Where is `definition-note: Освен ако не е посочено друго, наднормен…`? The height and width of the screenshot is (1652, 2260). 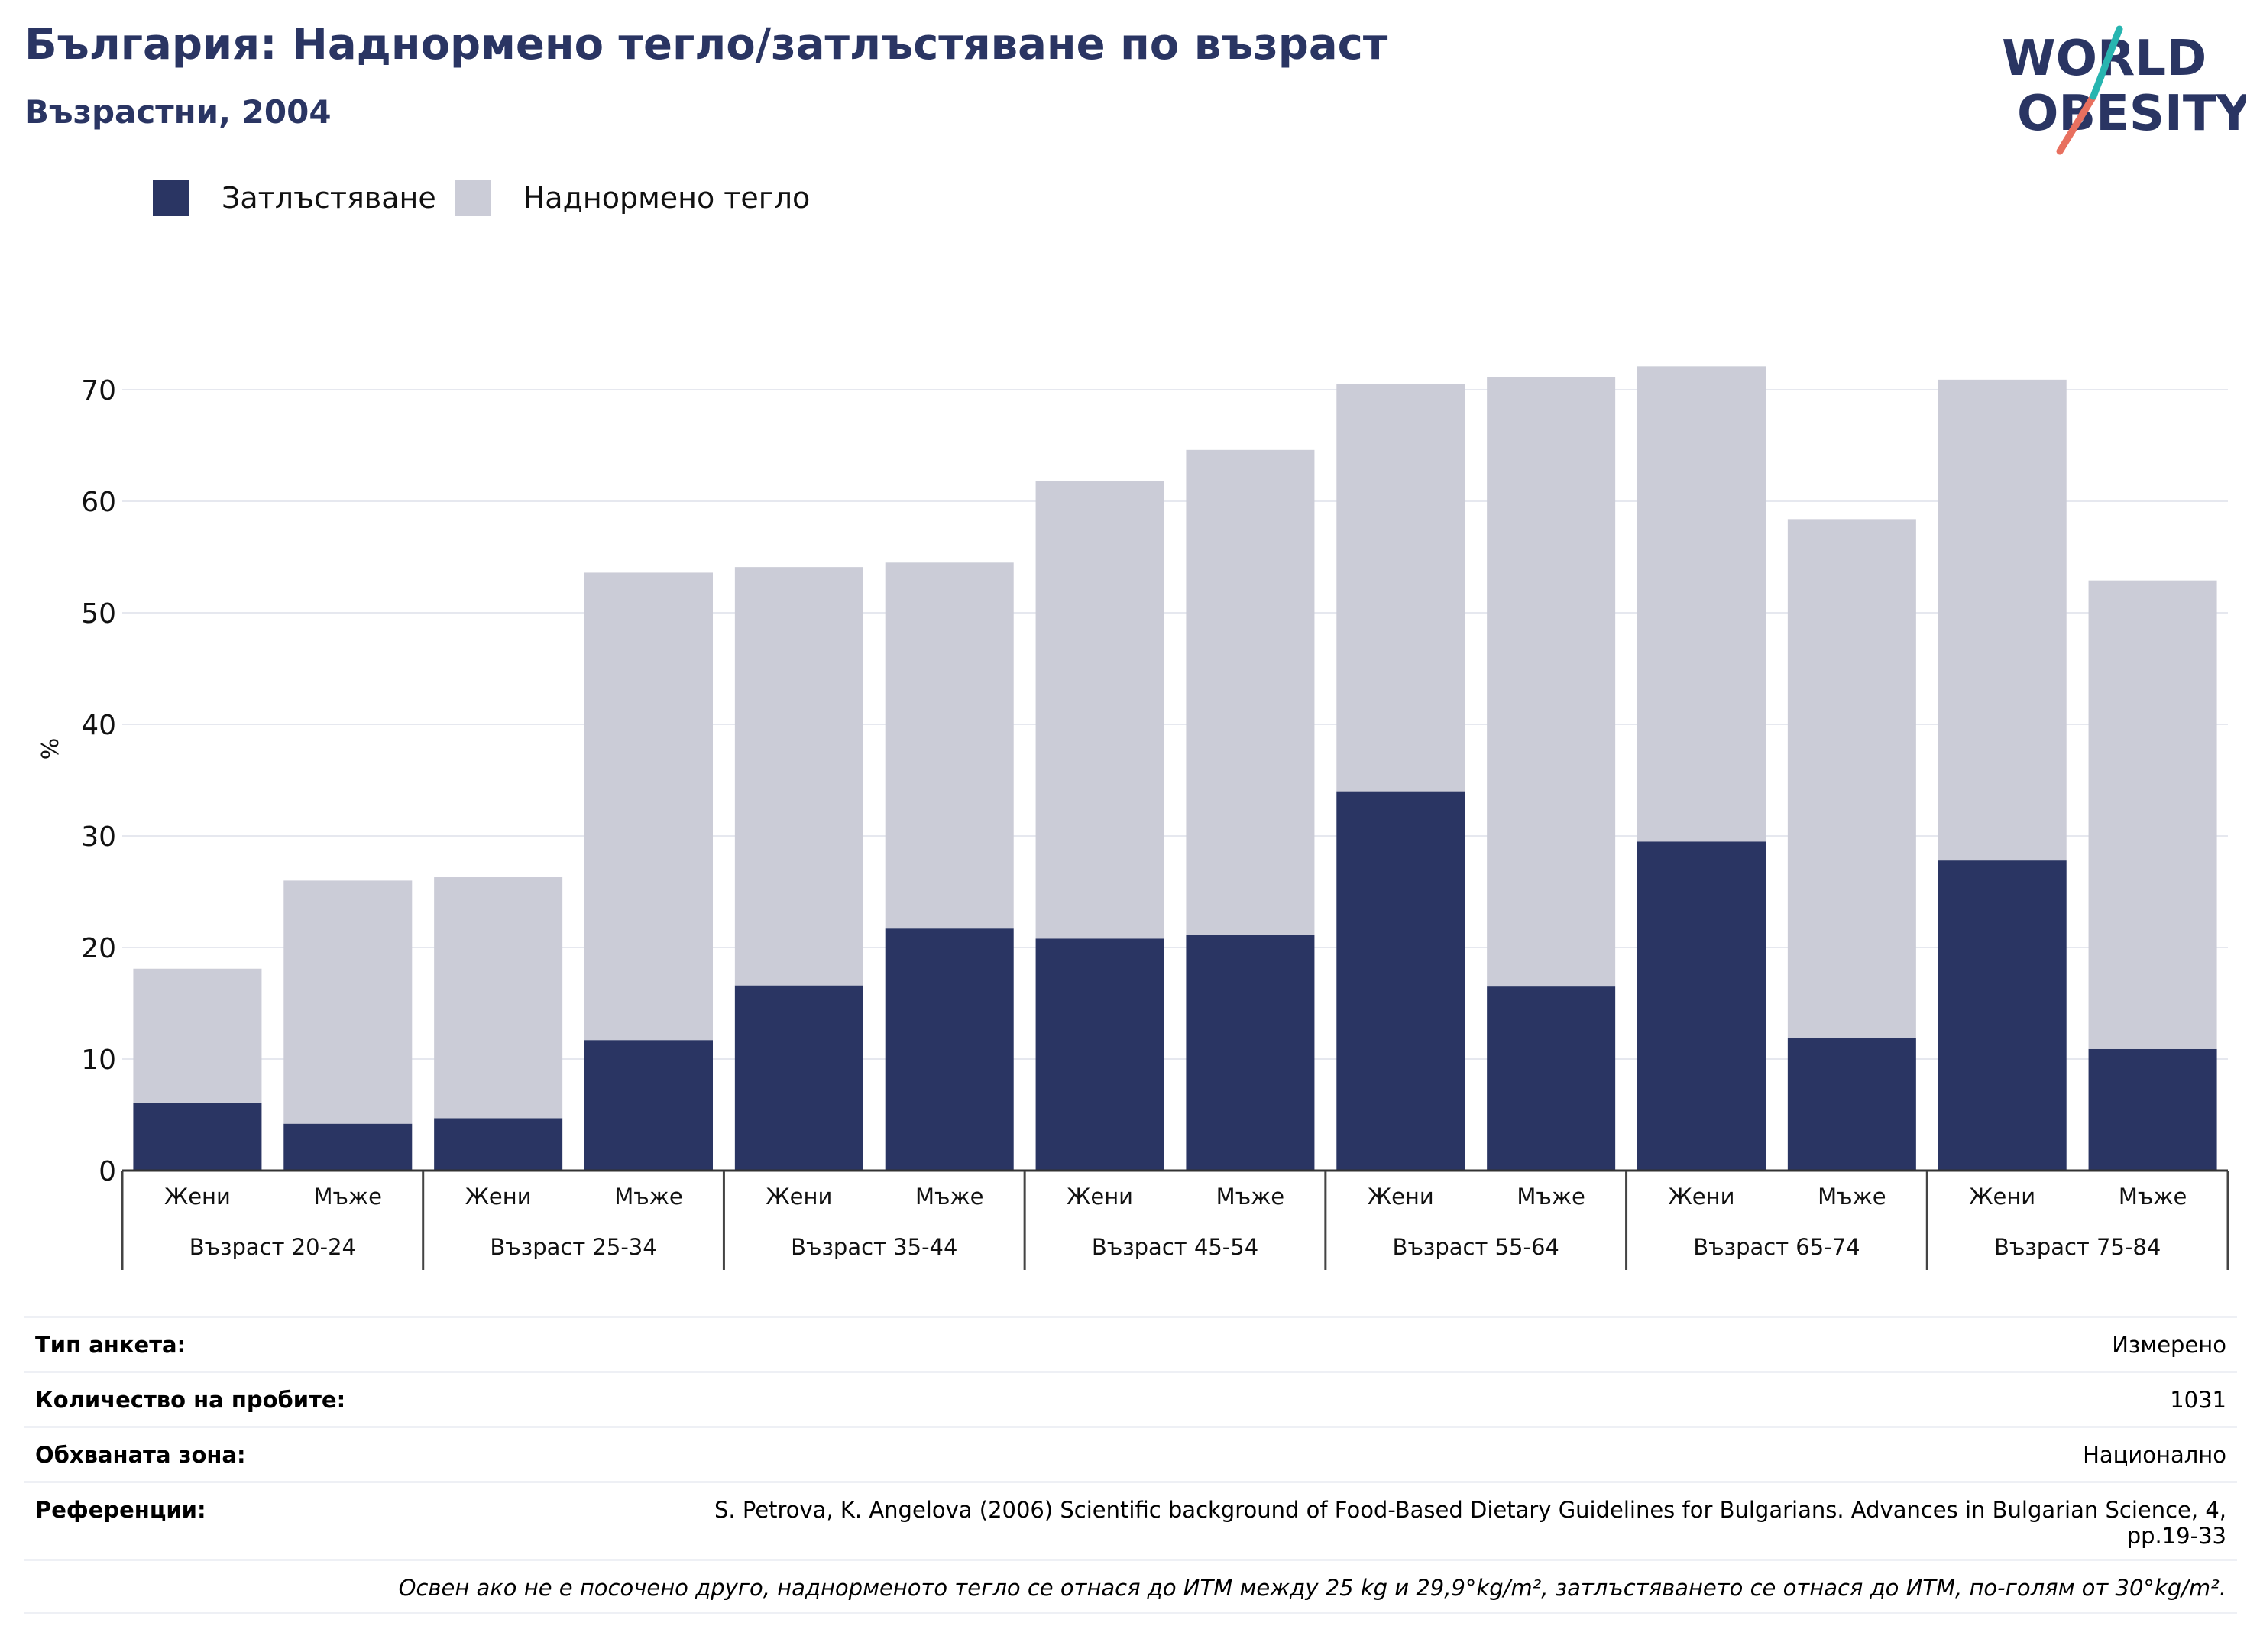 definition-note: Освен ако не е посочено друго, наднормен… is located at coordinates (1130, 1586).